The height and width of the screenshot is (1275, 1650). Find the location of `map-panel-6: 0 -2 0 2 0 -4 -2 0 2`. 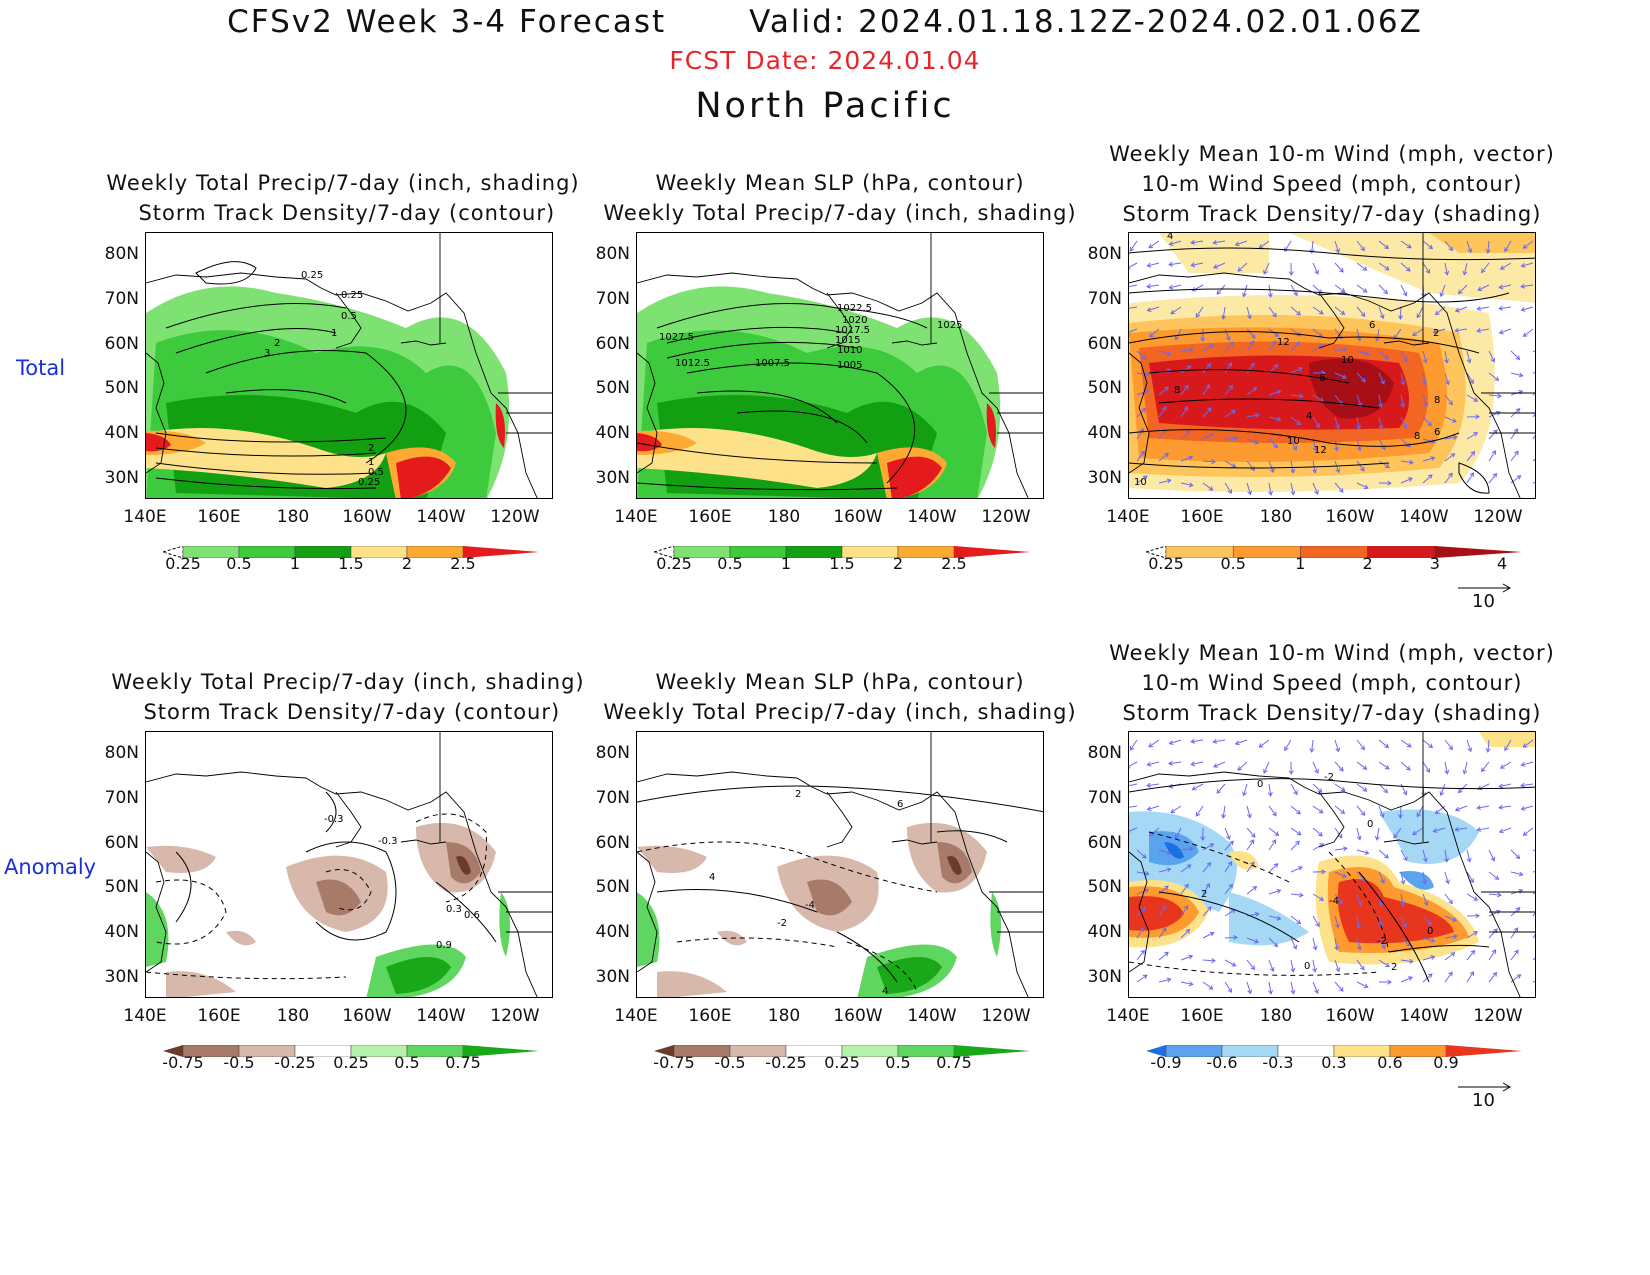

map-panel-6: 0 -2 0 2 0 -4 -2 0 2 is located at coordinates (1332, 864).